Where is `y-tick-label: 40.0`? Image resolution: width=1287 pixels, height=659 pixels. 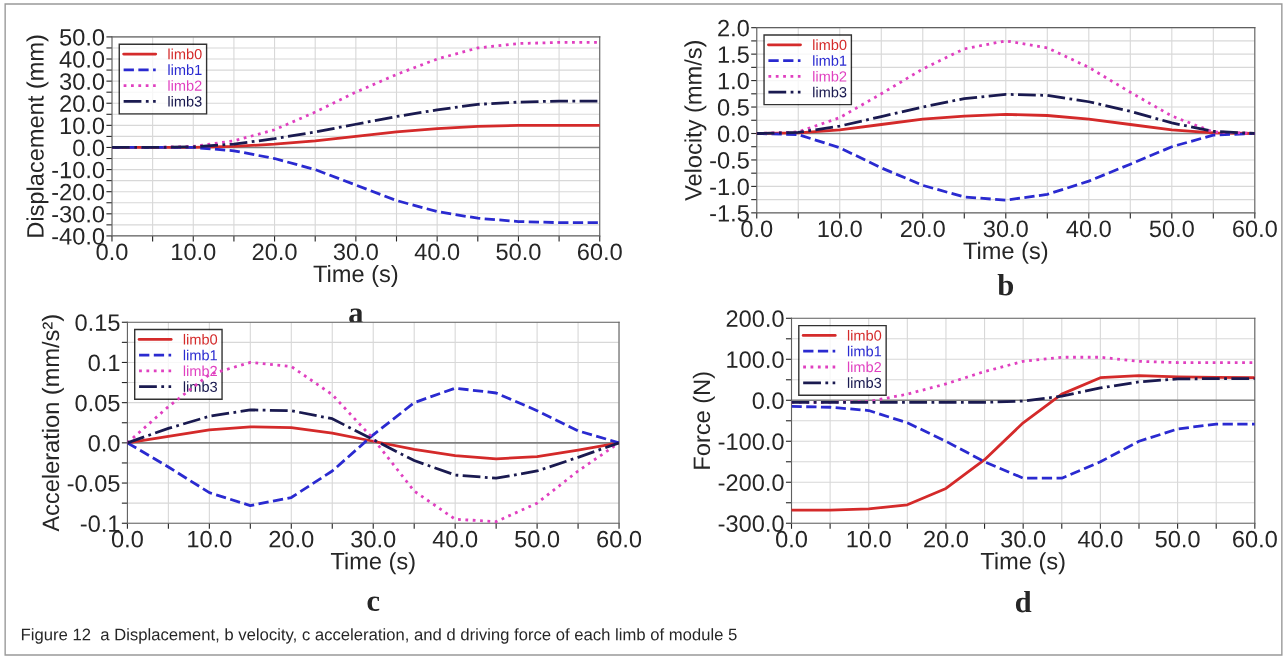
y-tick-label: 40.0 is located at coordinates (82, 59).